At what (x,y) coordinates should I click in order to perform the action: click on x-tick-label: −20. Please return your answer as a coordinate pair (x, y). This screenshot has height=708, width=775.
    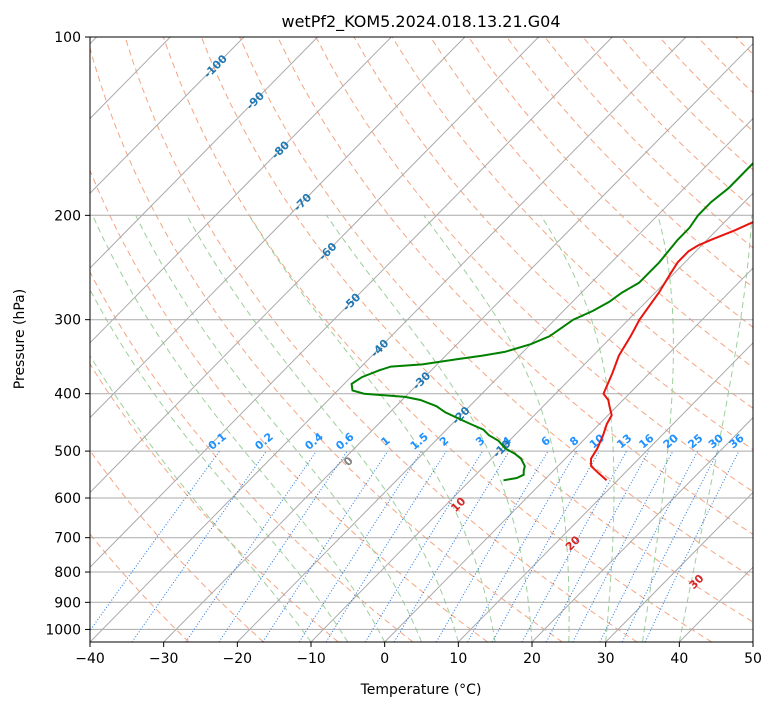
    Looking at the image, I should click on (238, 659).